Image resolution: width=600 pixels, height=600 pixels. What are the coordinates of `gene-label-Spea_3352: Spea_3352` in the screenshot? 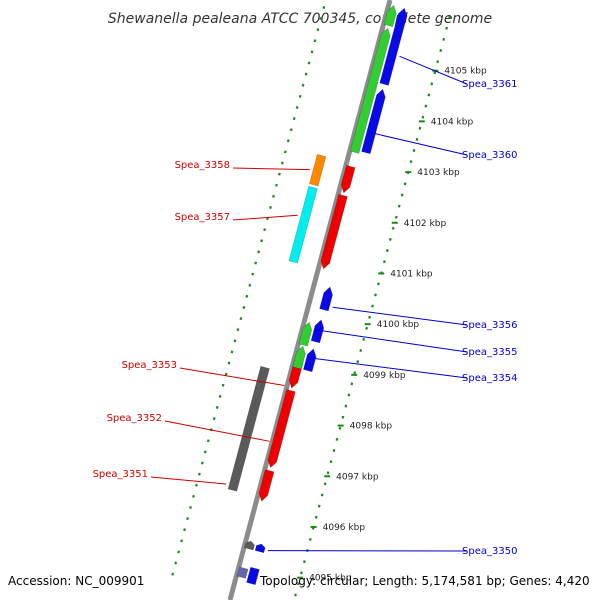 It's located at (134, 418).